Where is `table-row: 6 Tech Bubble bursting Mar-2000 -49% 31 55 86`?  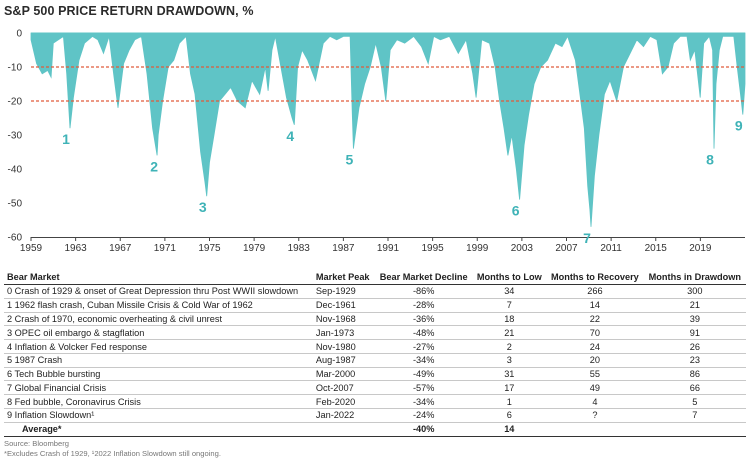
table-row: 6 Tech Bubble bursting Mar-2000 -49% 31 55 86 is located at coordinates (375, 374).